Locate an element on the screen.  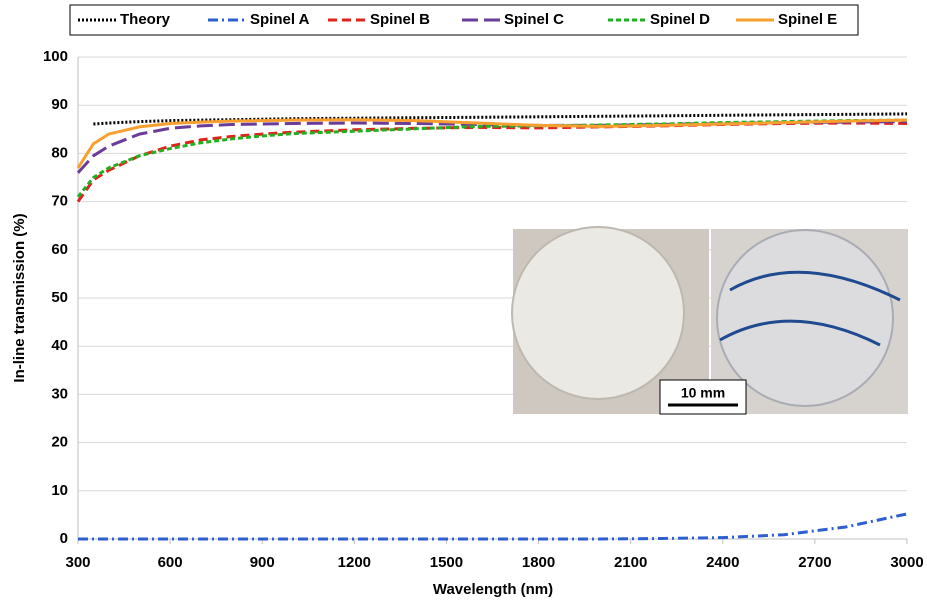
y-tick-label: 90 is located at coordinates (59, 104).